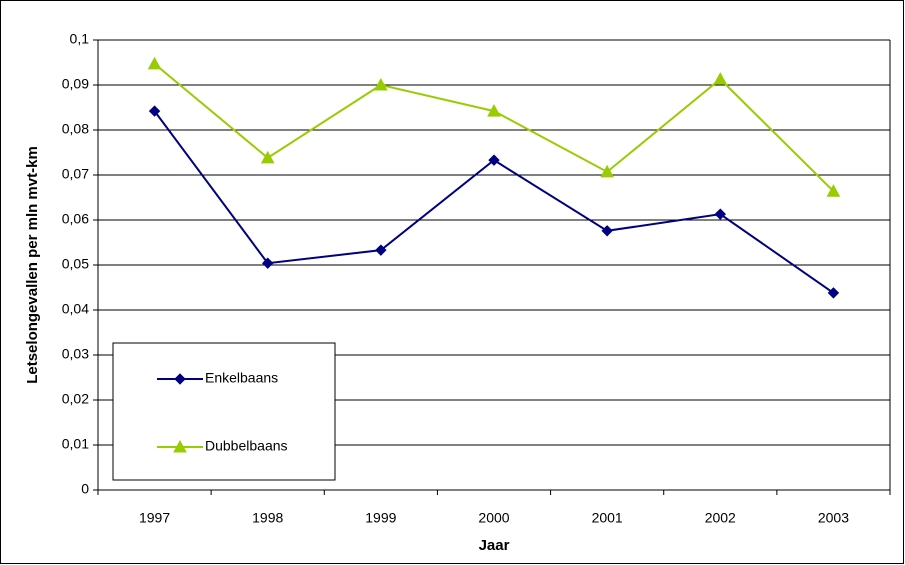 The height and width of the screenshot is (565, 905). Describe the element at coordinates (267, 518) in the screenshot. I see `x-tick-label: 1998` at that location.